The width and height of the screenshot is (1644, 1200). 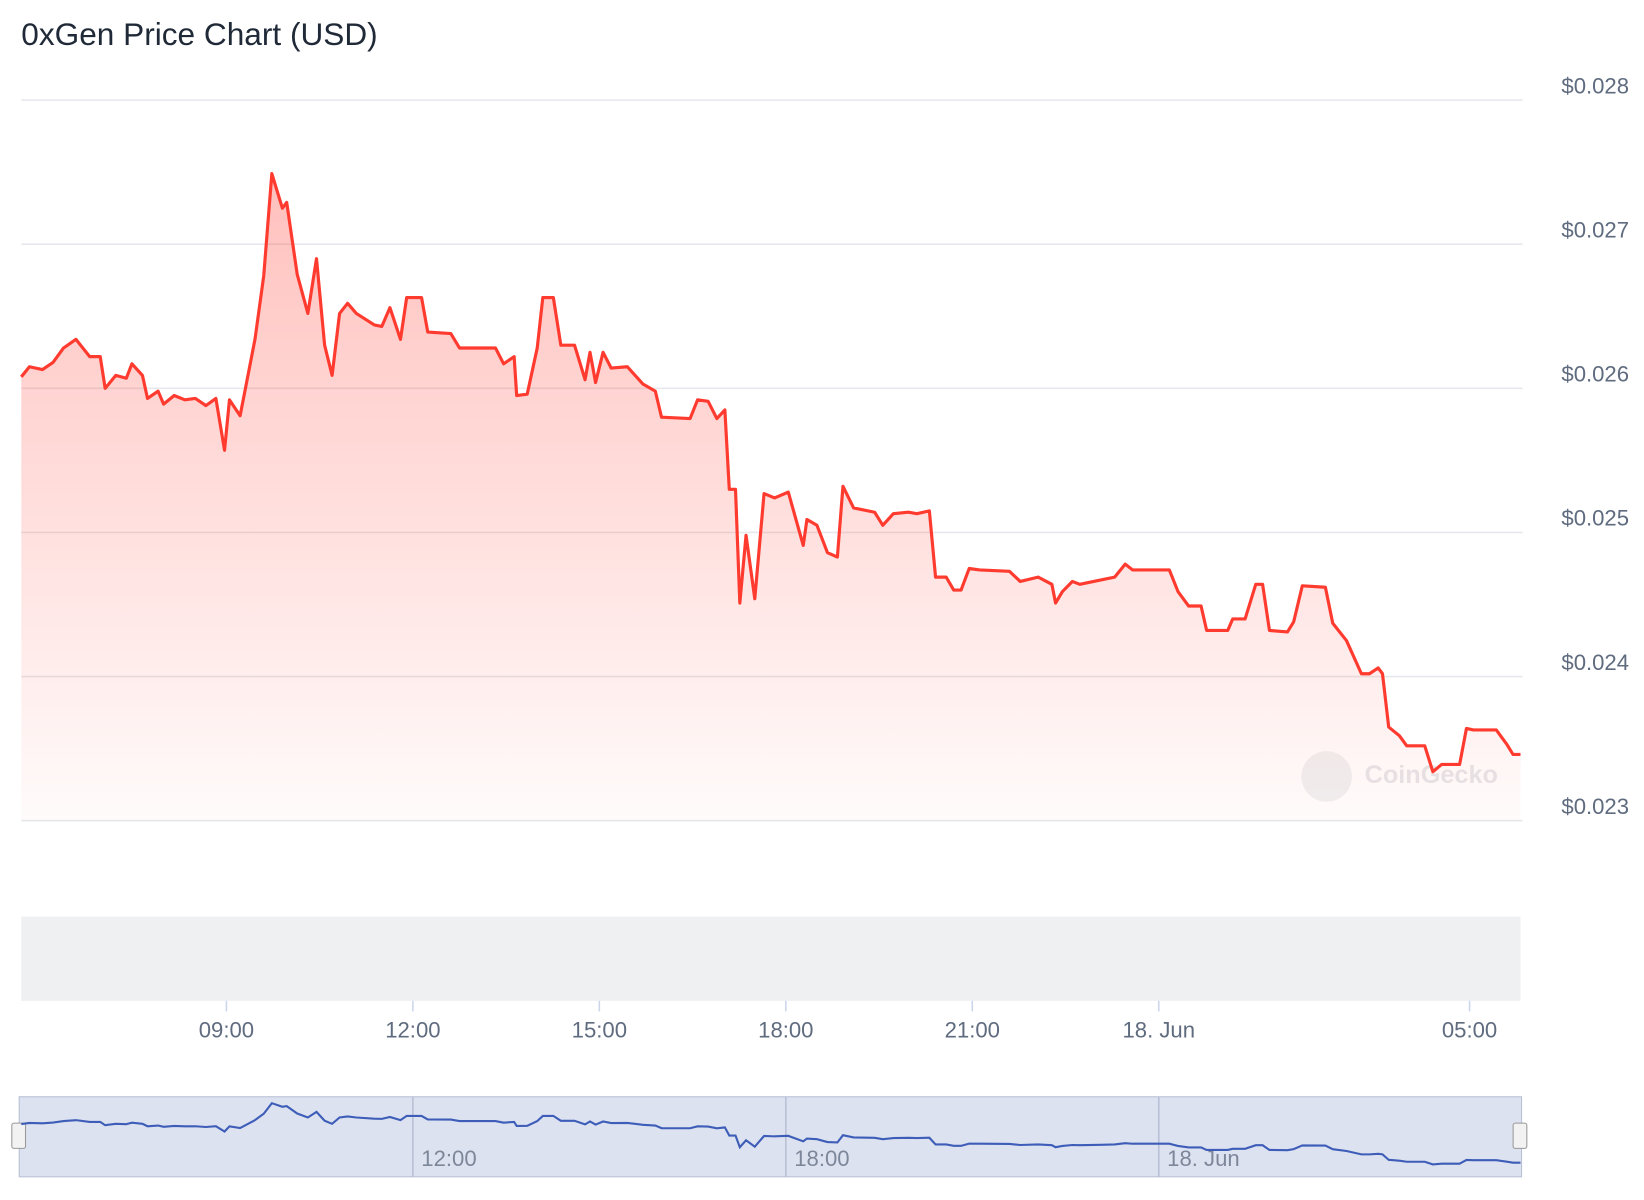 I want to click on x-tick-label: 18. Jun, so click(x=1158, y=1029).